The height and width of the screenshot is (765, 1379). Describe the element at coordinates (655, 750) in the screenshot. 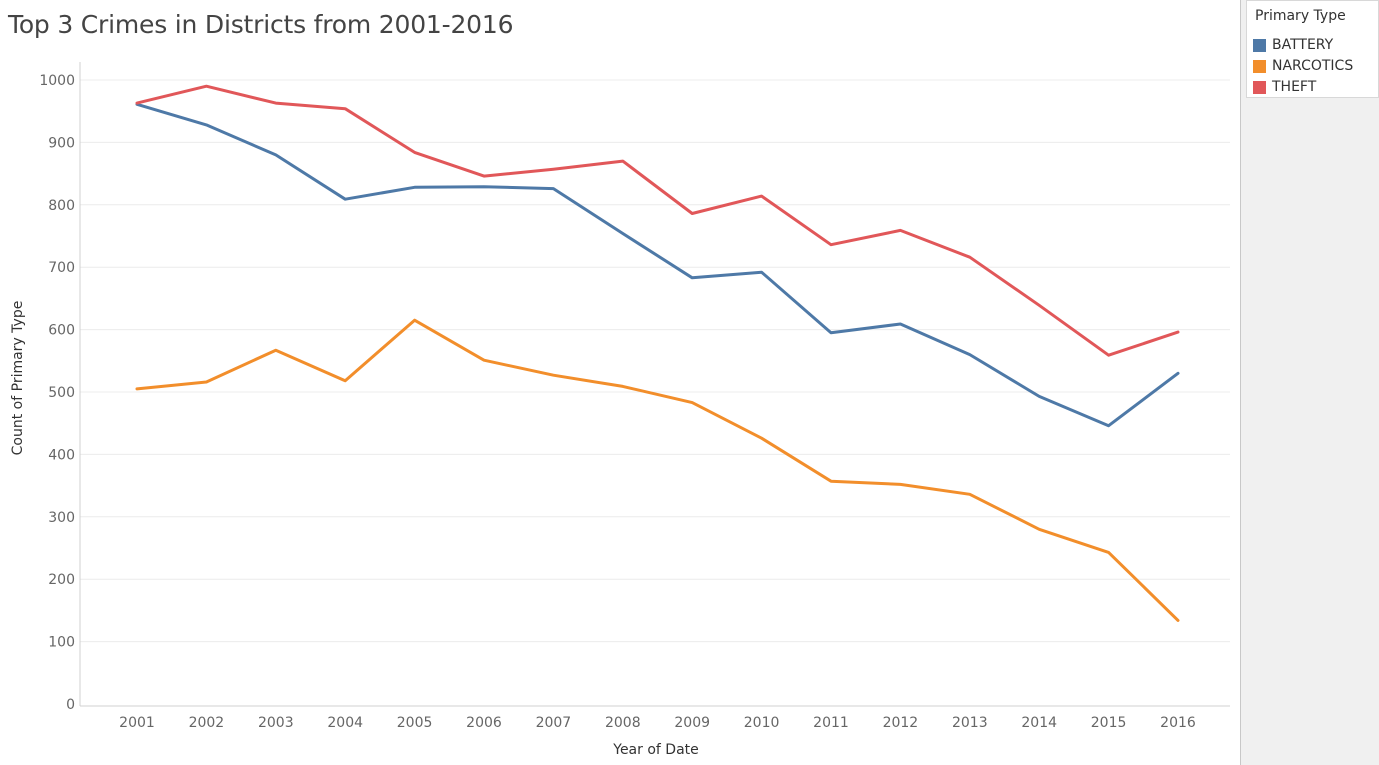

I see `x-axis-title: Year of Date` at that location.